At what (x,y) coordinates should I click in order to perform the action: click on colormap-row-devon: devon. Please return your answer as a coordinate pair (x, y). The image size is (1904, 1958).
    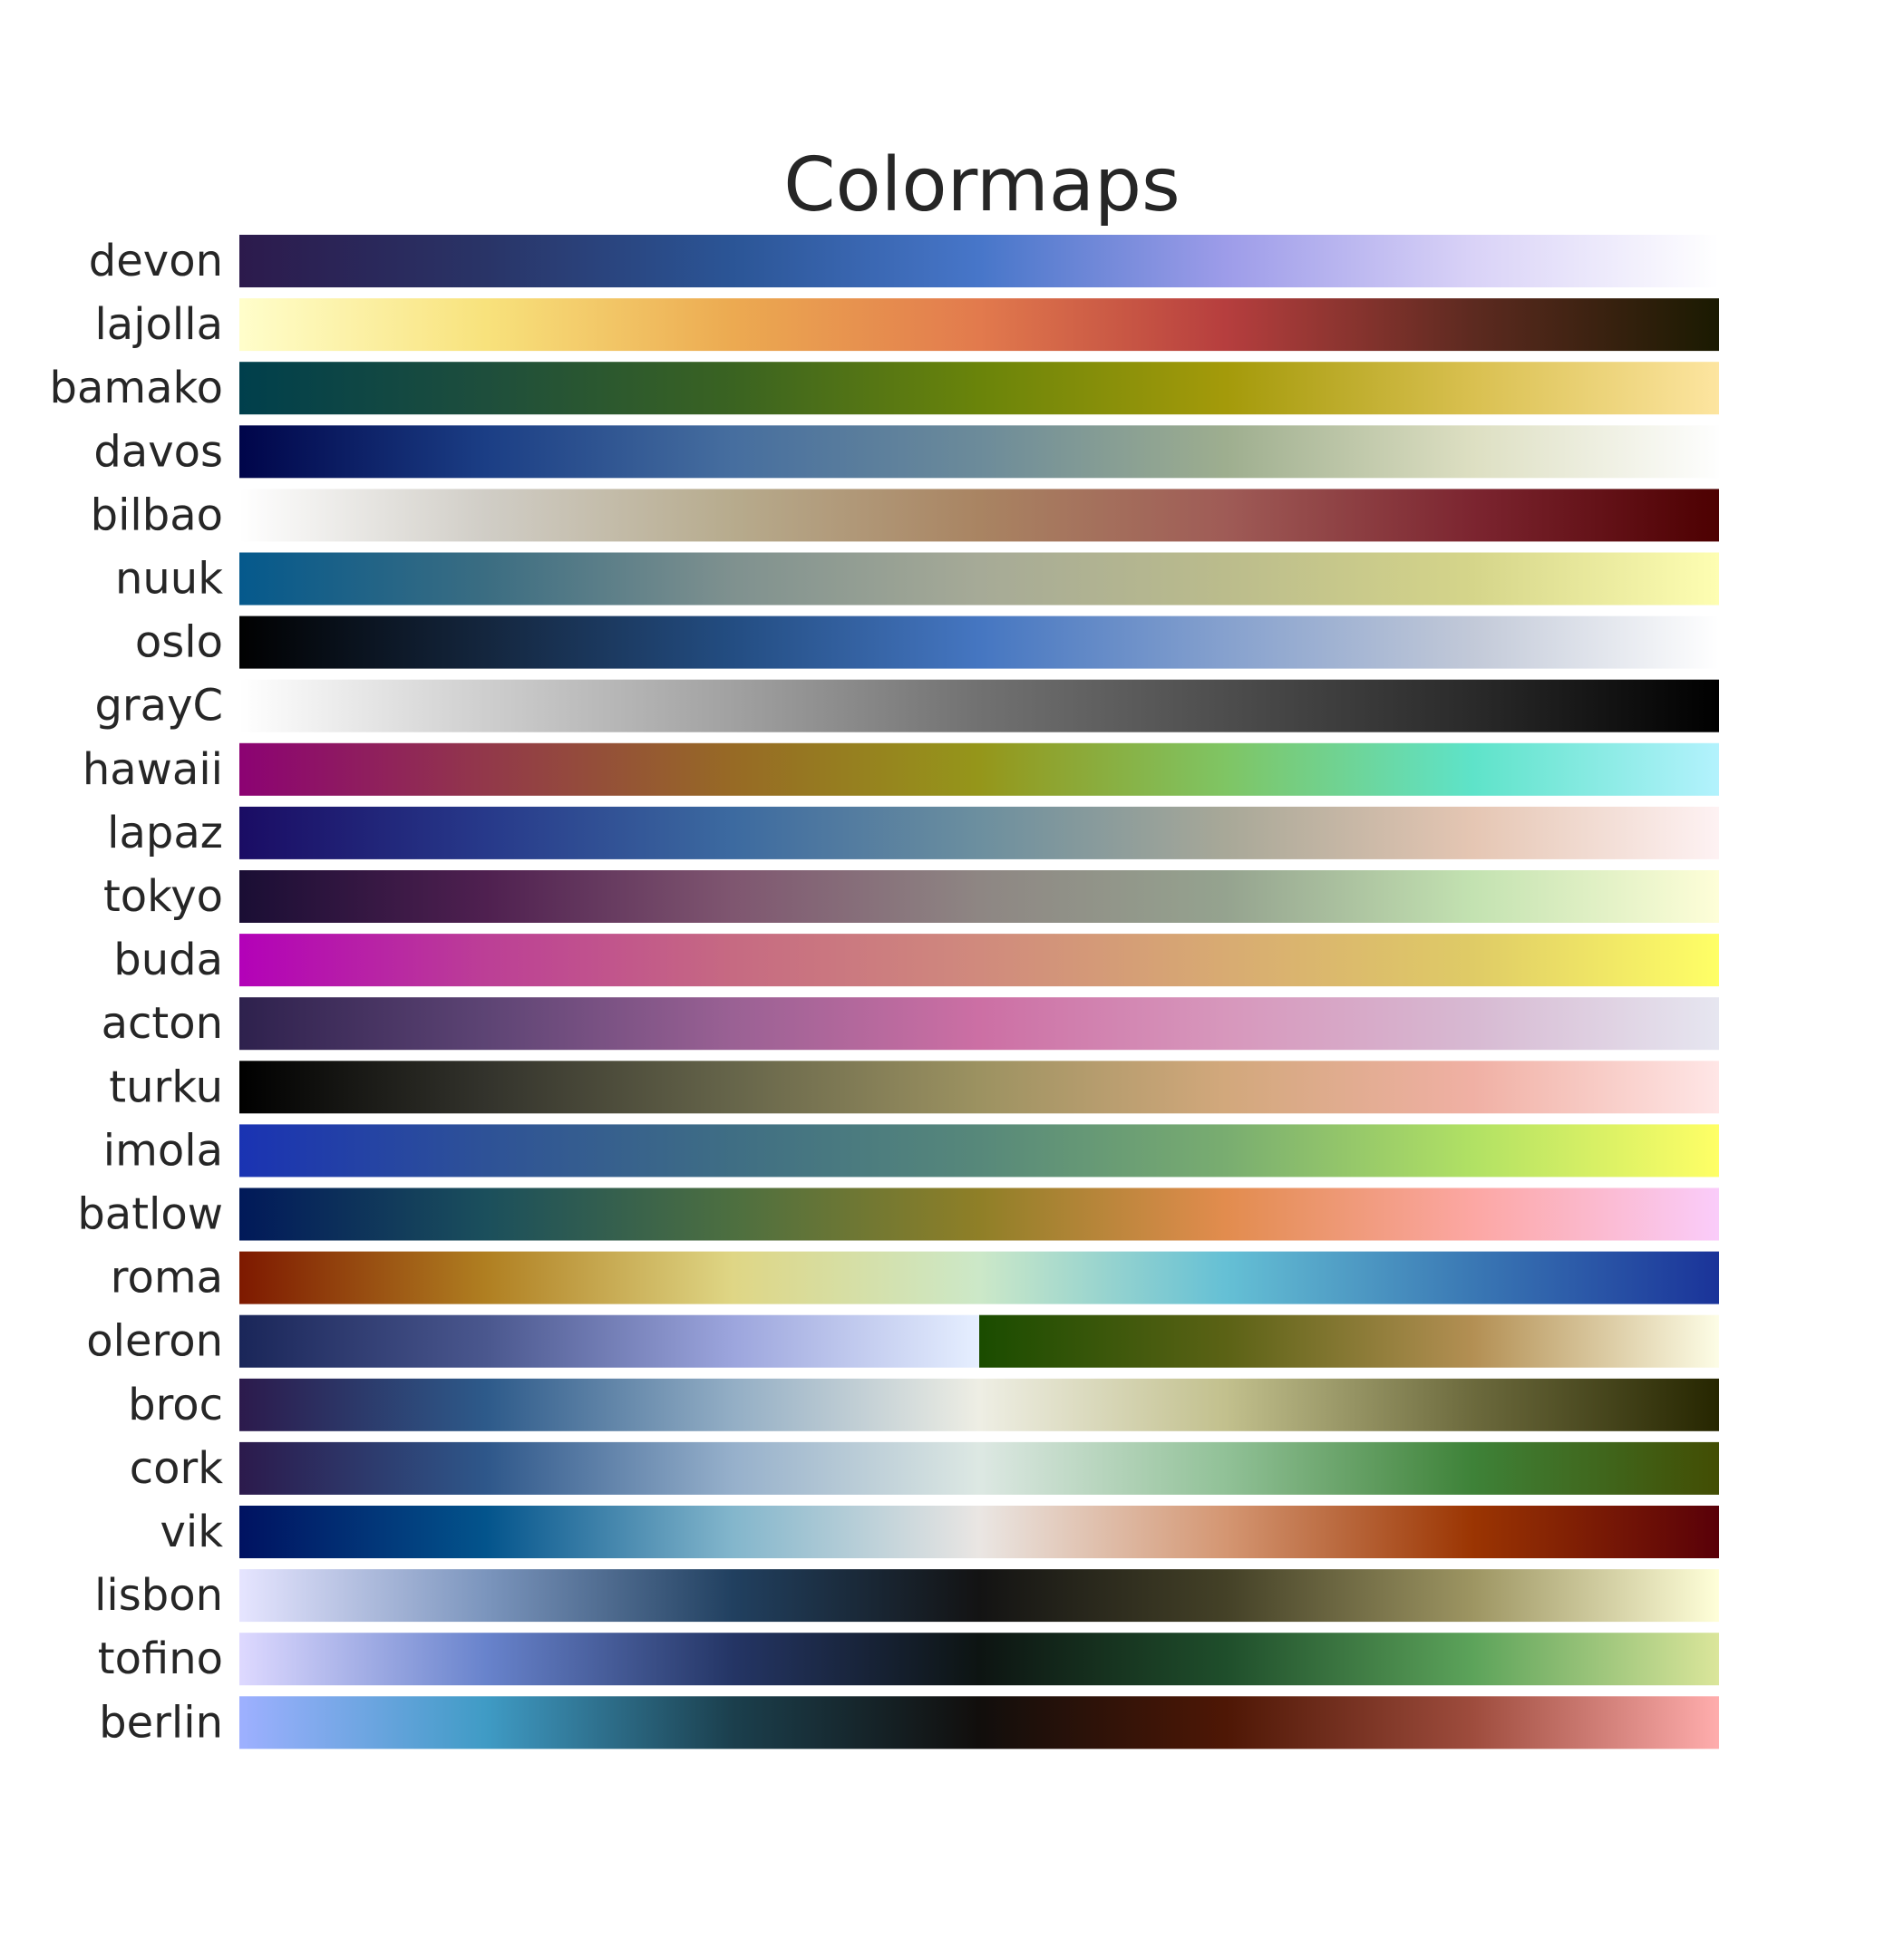
    Looking at the image, I should click on (904, 261).